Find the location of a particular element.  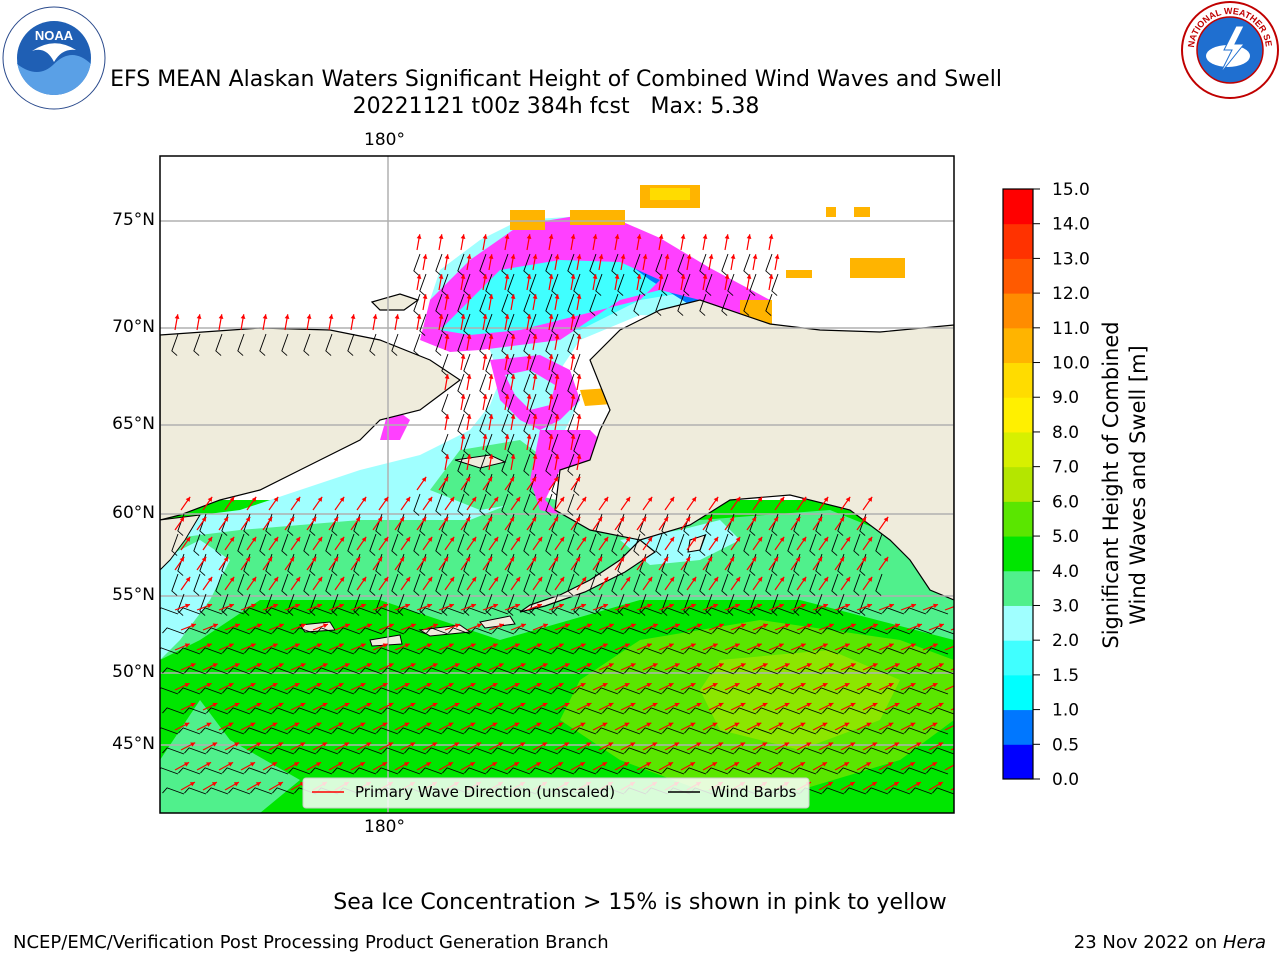

svg-text: NOAA is located at coordinates (54, 35).